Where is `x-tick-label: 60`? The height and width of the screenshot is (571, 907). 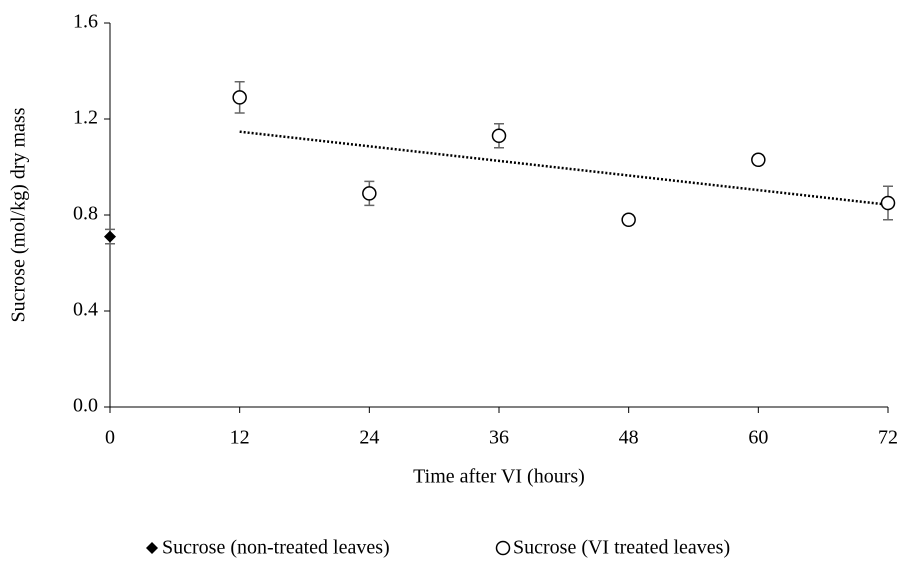
x-tick-label: 60 is located at coordinates (758, 438).